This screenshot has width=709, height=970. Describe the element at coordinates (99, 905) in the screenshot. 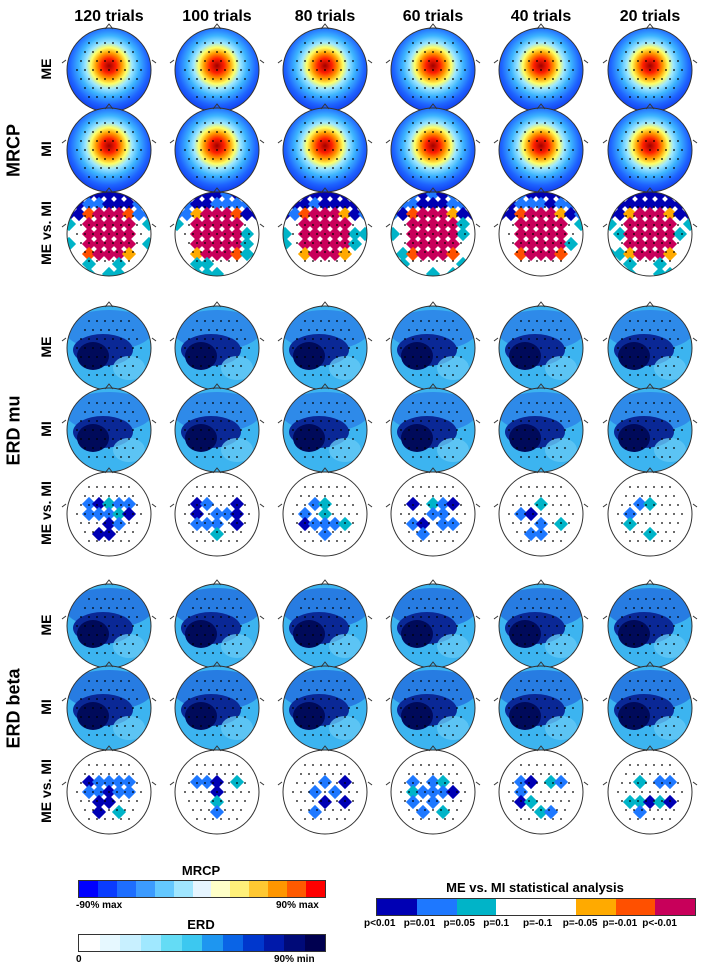

I see `mrcp-min-label: -90% max` at that location.